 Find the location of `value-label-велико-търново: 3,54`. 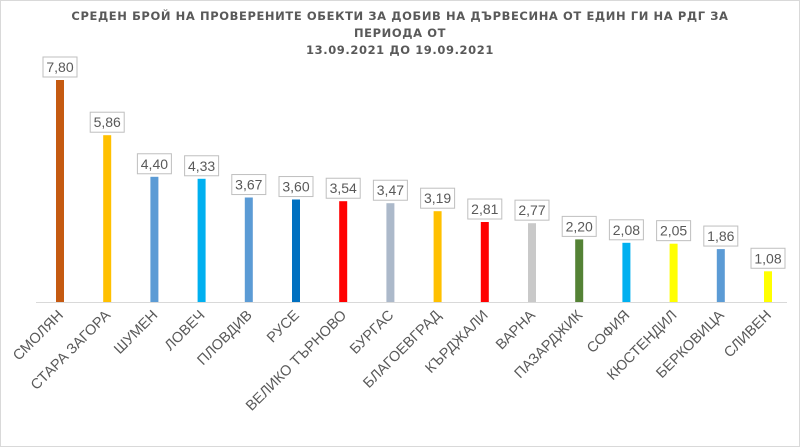

value-label-велико-търново: 3,54 is located at coordinates (343, 188).